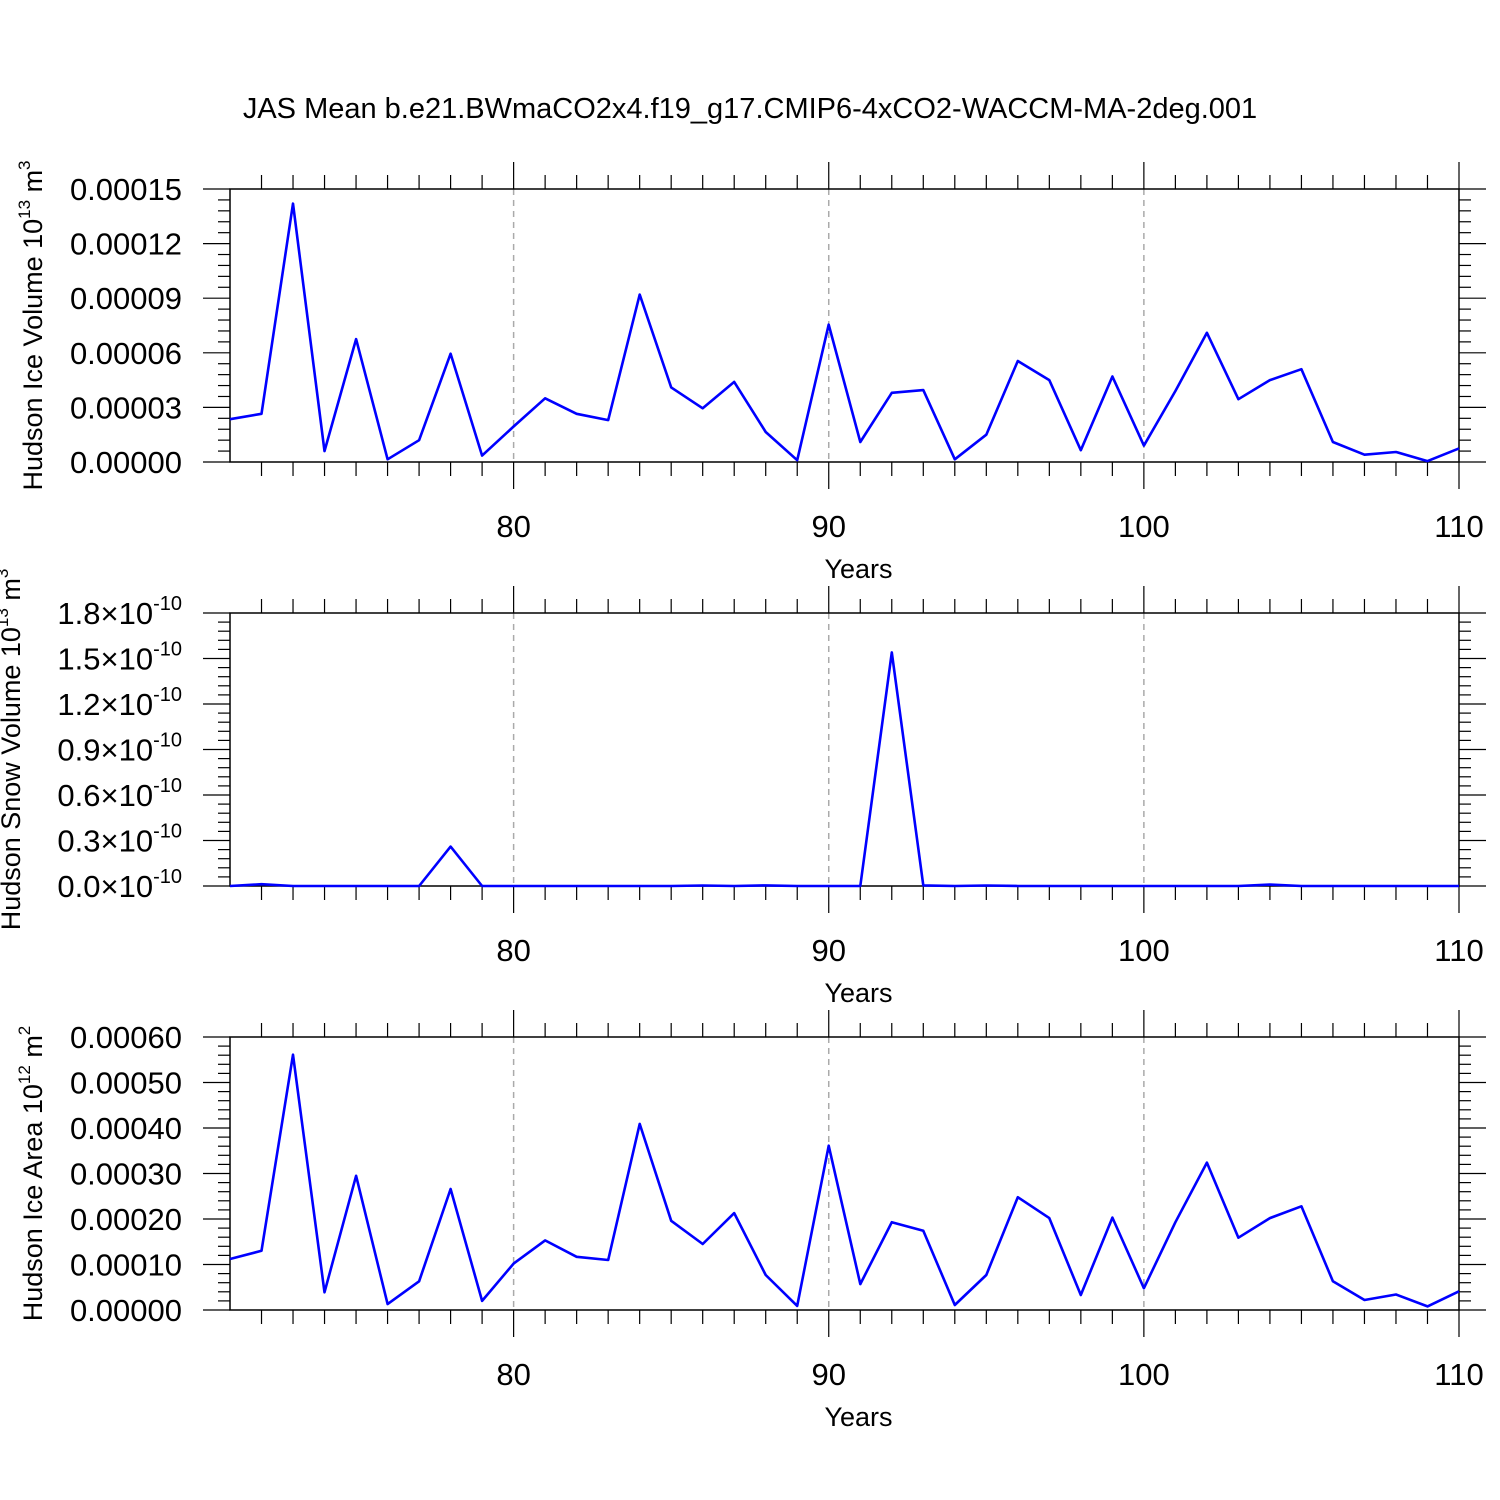  Describe the element at coordinates (119, 612) in the screenshot. I see `y-tick-label: 1.8×10⁻¹⁰` at that location.